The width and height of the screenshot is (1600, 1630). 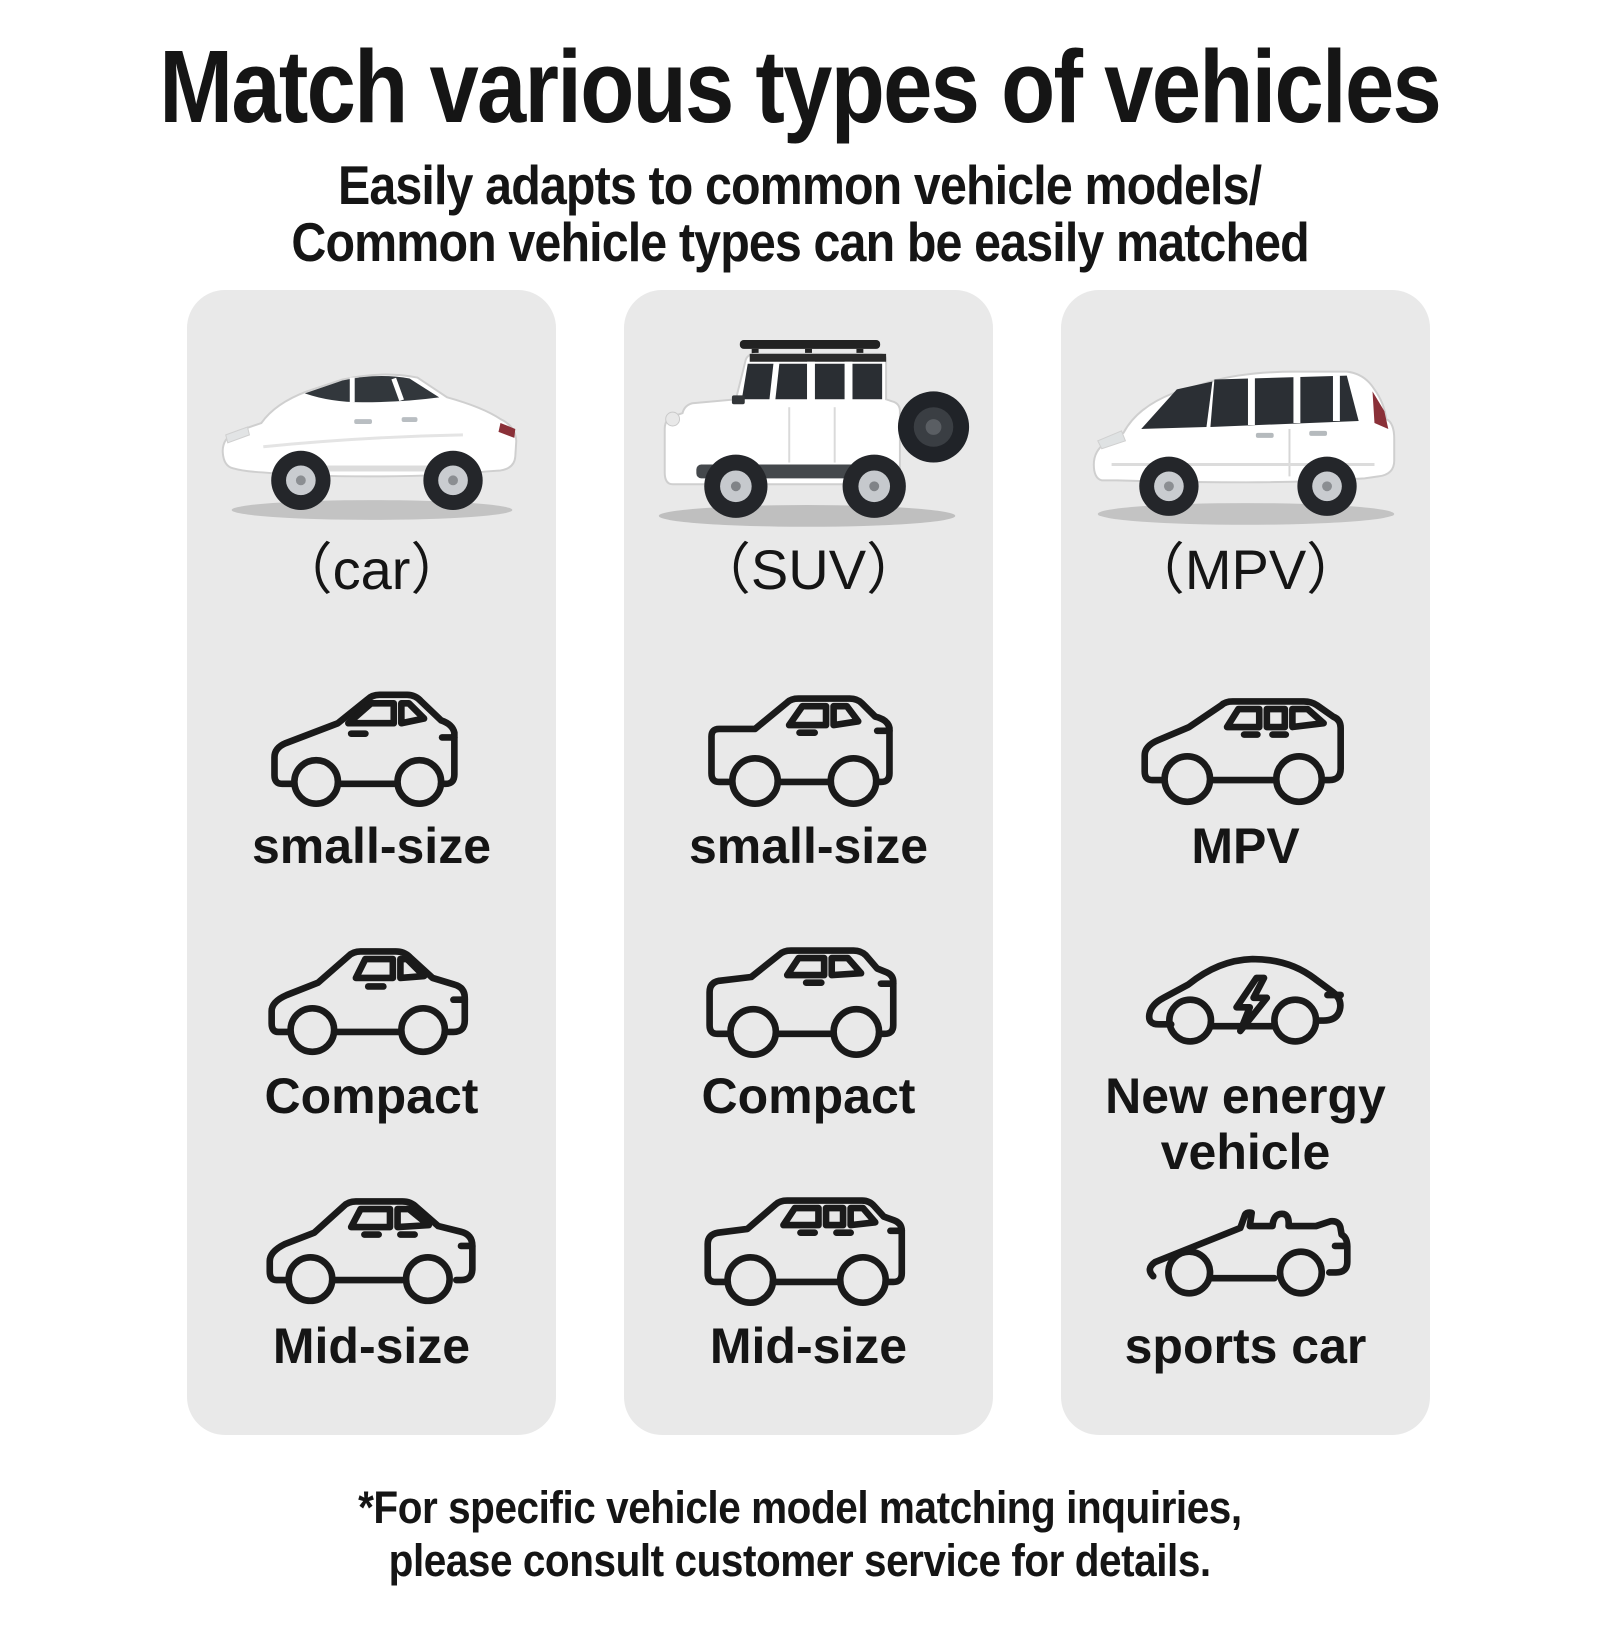 I want to click on subtitle-line-1-text: Easily adapts to common vehicle models/, so click(x=800, y=185).